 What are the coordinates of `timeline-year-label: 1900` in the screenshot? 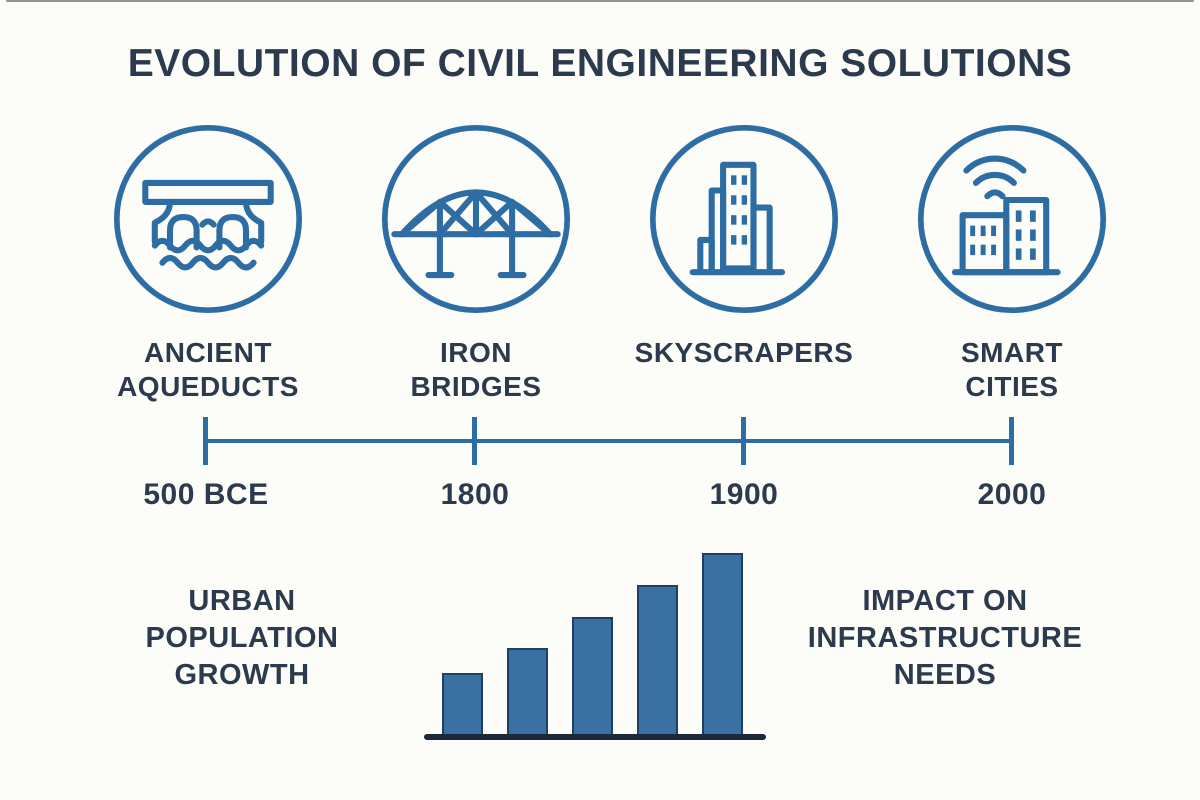 It's located at (744, 494).